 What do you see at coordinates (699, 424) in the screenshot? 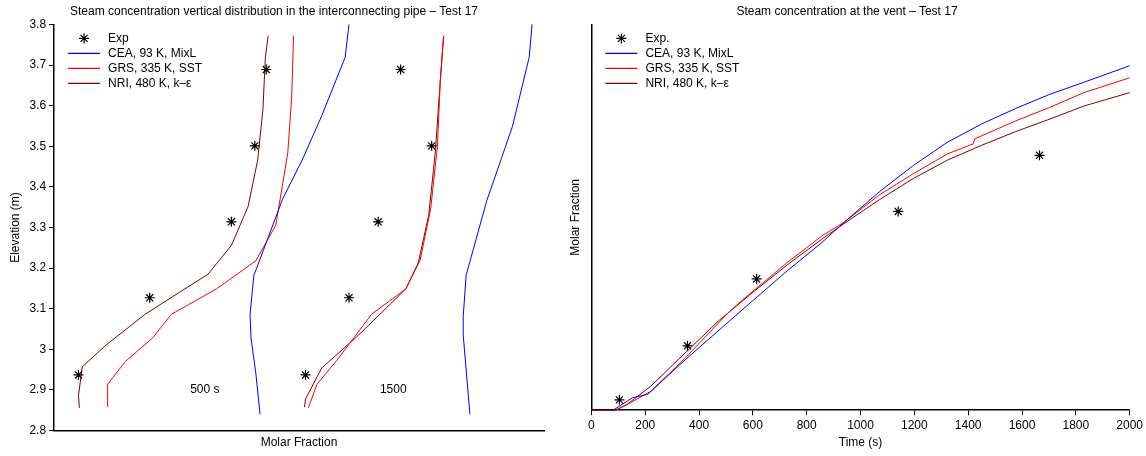
I see `x-tick-label: 400` at bounding box center [699, 424].